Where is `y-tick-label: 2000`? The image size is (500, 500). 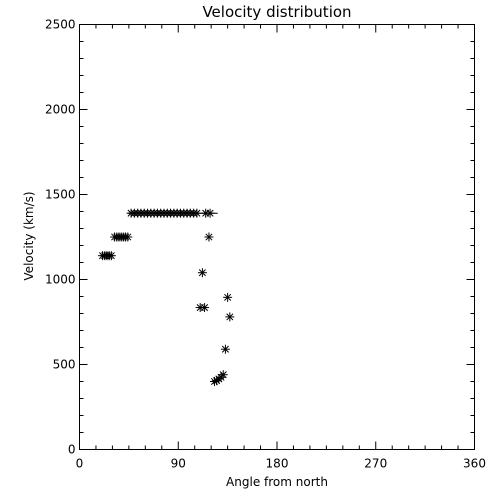 y-tick-label: 2000 is located at coordinates (60, 110).